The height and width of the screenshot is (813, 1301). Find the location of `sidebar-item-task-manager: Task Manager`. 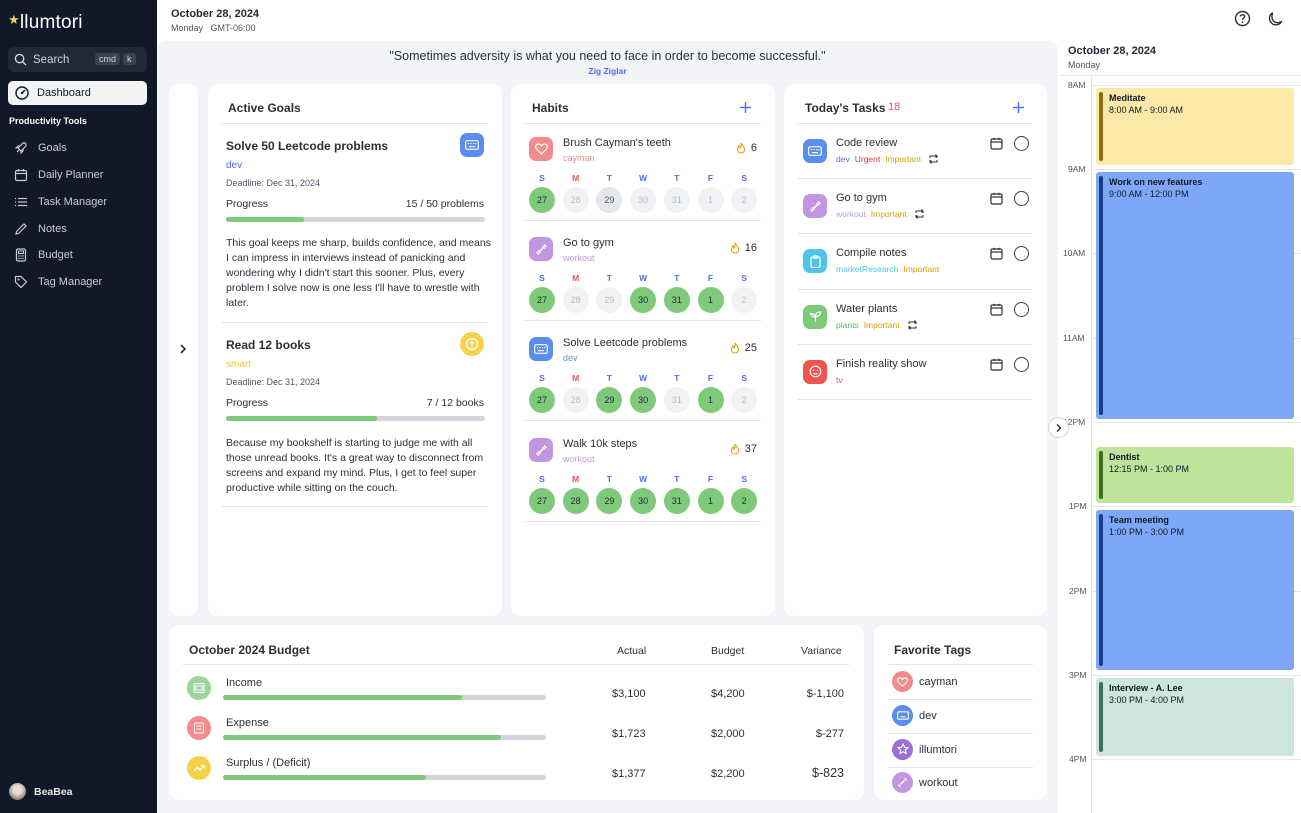

sidebar-item-task-manager: Task Manager is located at coordinates (60, 202).